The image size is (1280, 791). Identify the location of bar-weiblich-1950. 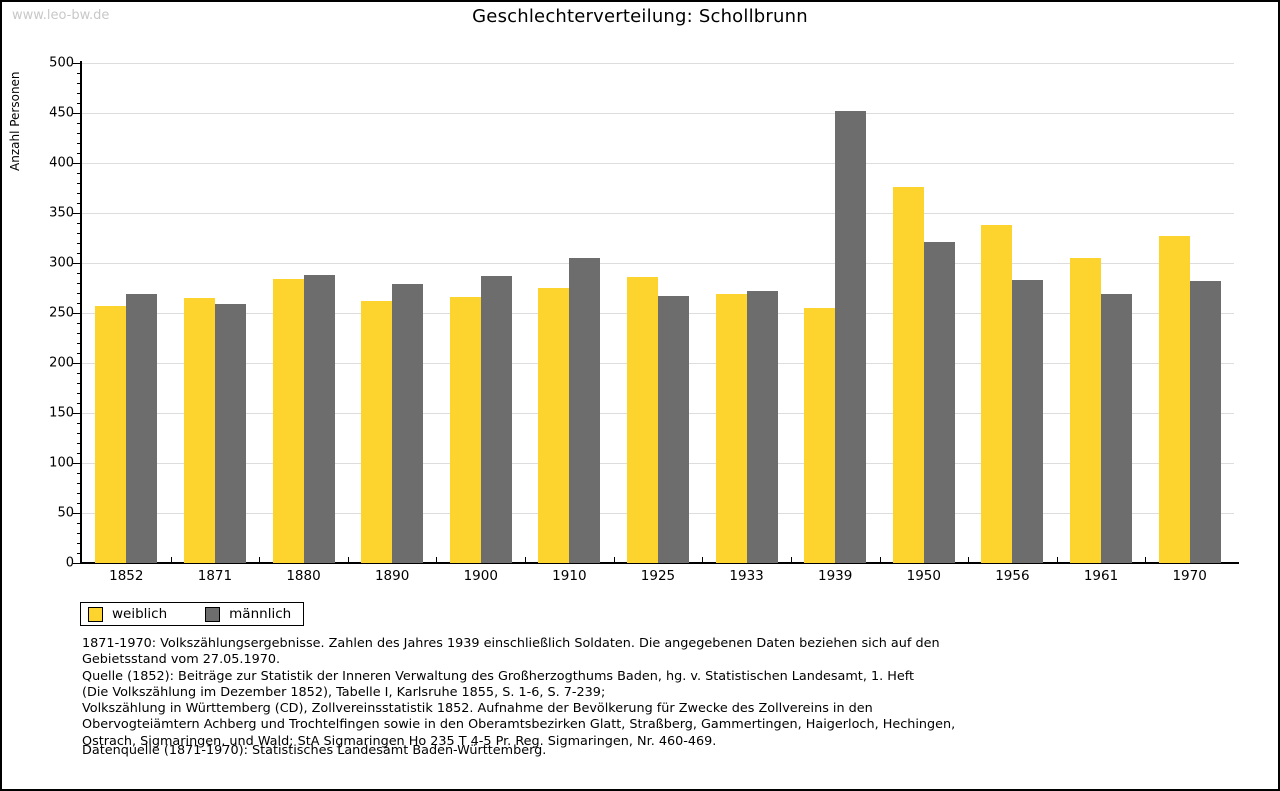
(908, 375).